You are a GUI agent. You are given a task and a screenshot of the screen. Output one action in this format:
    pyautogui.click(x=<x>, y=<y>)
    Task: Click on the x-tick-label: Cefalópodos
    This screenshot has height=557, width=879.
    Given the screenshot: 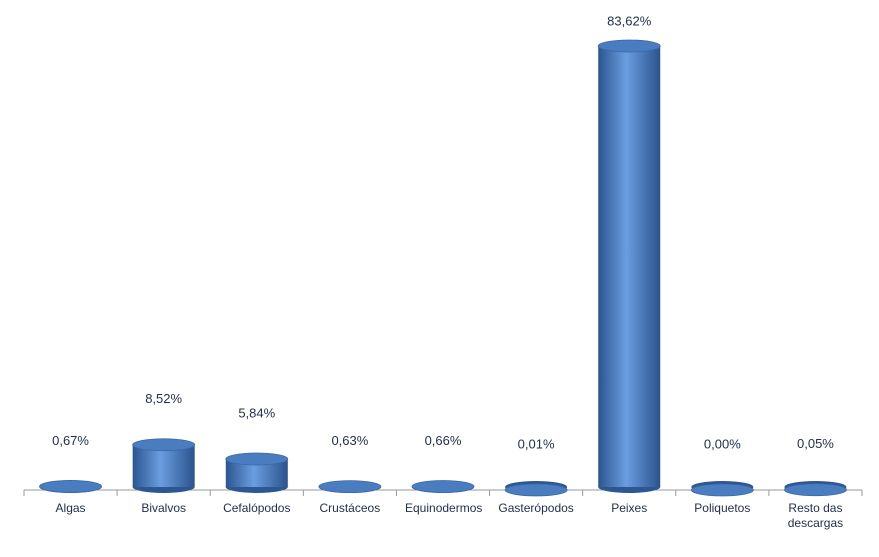 What is the action you would take?
    pyautogui.click(x=257, y=508)
    